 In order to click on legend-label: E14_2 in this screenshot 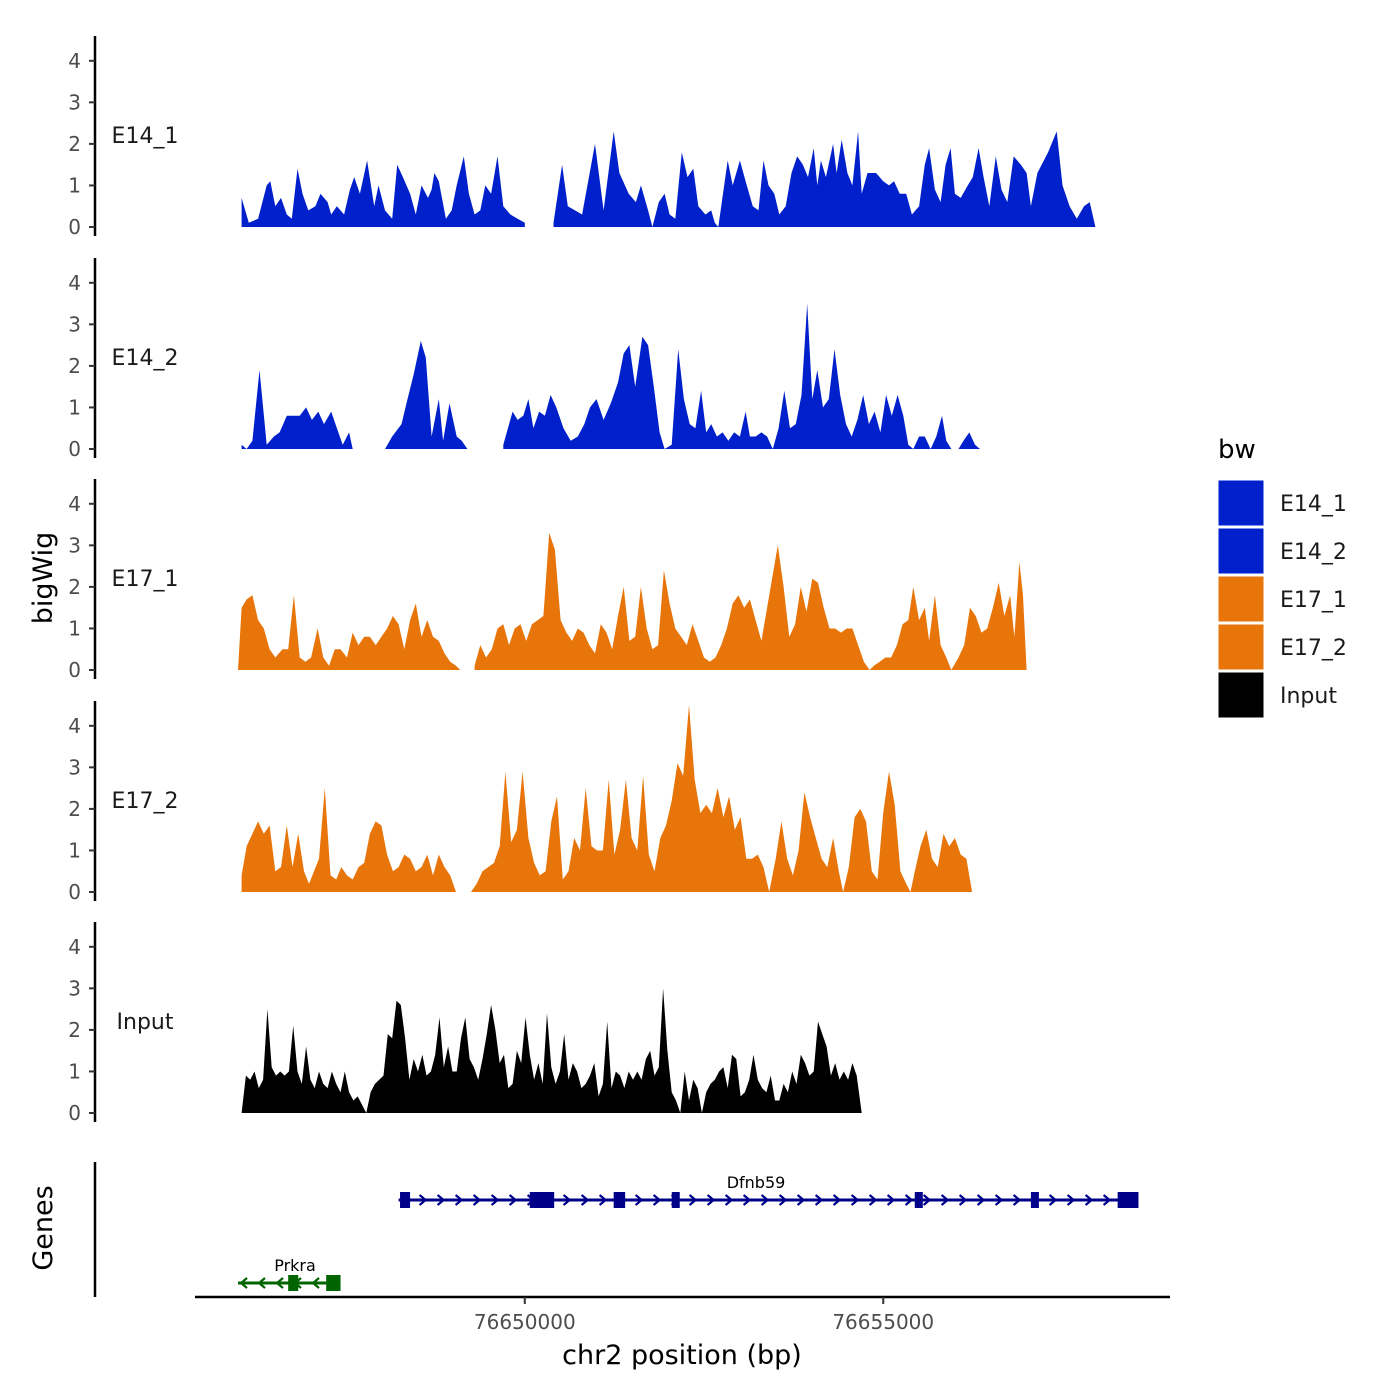, I will do `click(1313, 552)`.